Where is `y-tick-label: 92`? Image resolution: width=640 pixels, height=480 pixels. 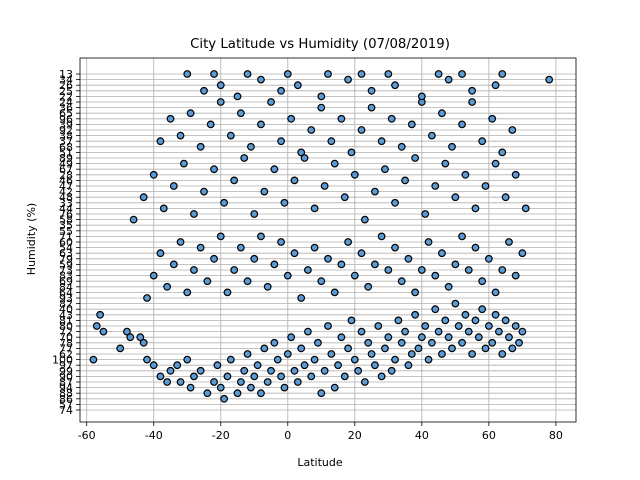 y-tick-label: 92 is located at coordinates (66, 130).